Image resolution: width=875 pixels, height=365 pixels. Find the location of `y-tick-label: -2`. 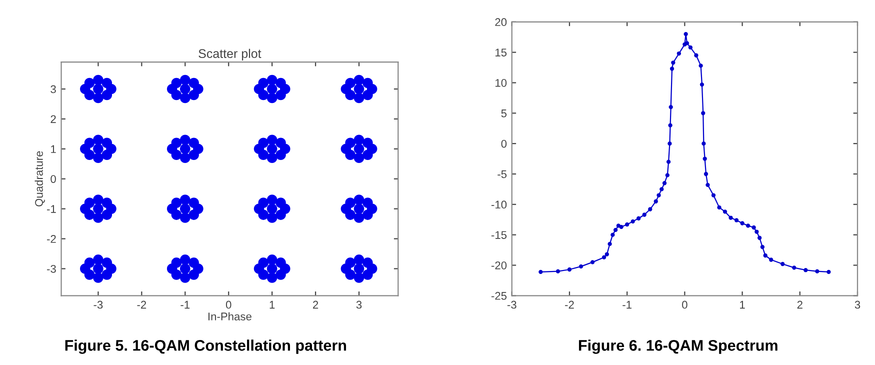

y-tick-label: -2 is located at coordinates (51, 239).